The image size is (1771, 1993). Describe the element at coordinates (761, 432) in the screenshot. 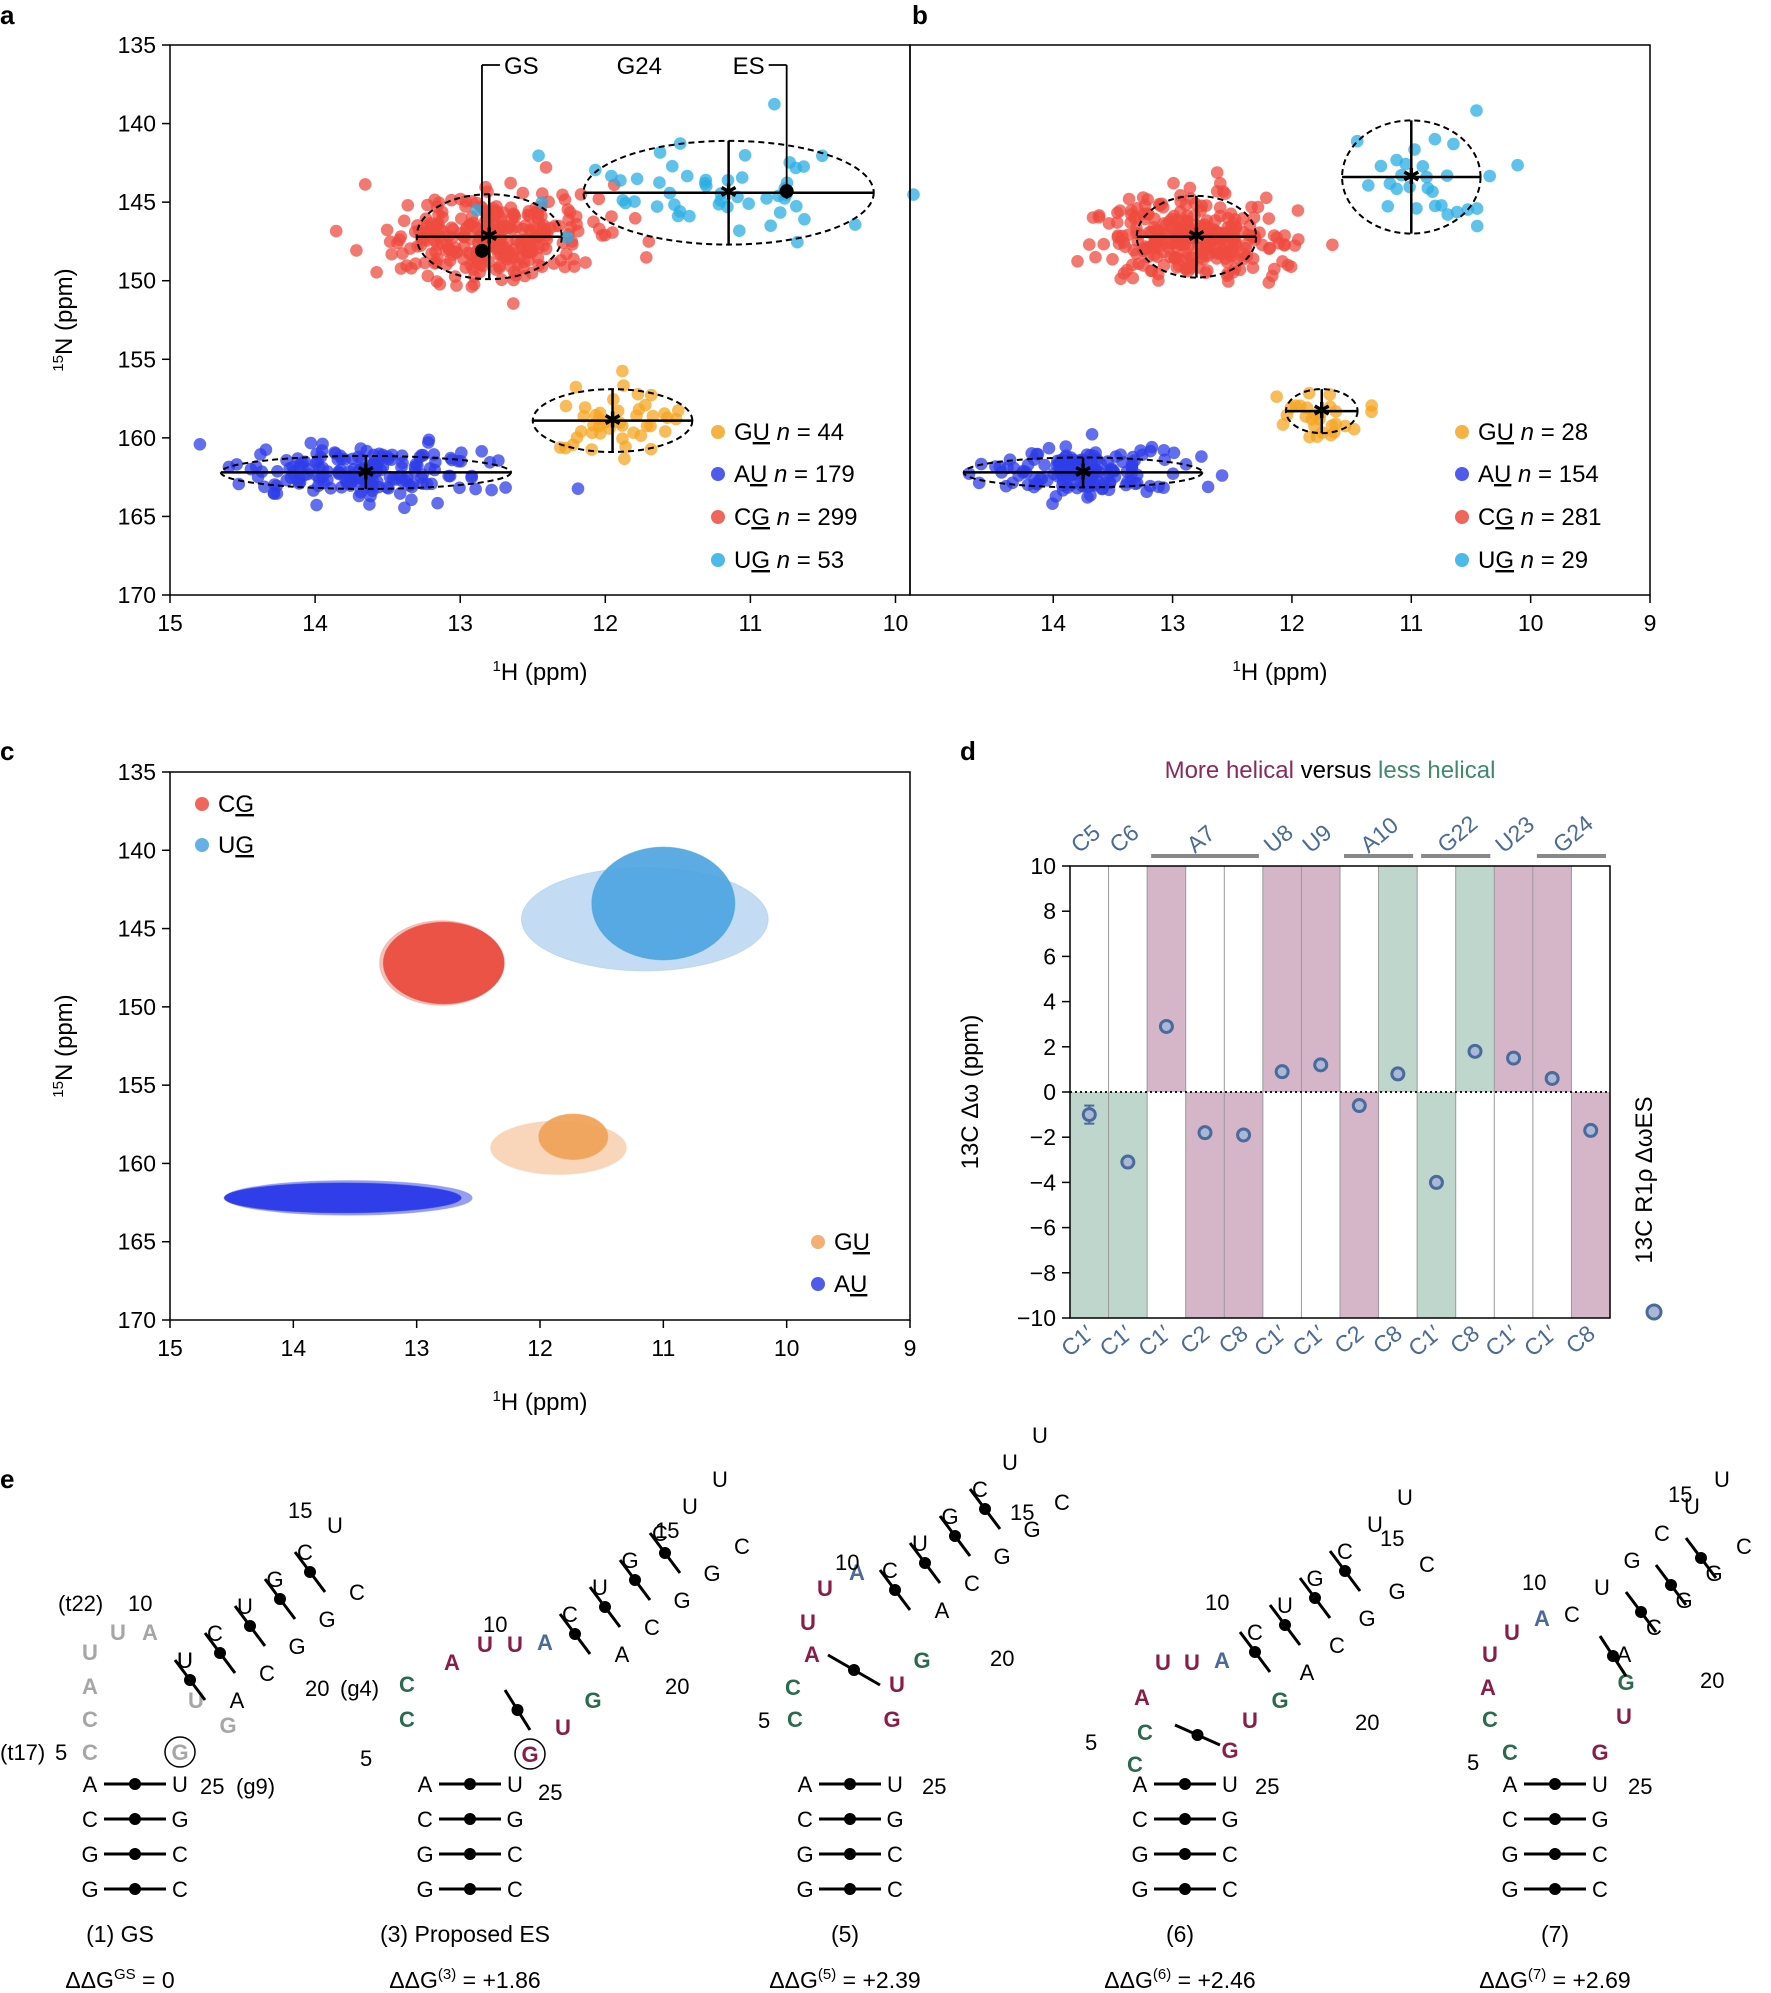

I see `a-gu-legend-underlined: U` at that location.